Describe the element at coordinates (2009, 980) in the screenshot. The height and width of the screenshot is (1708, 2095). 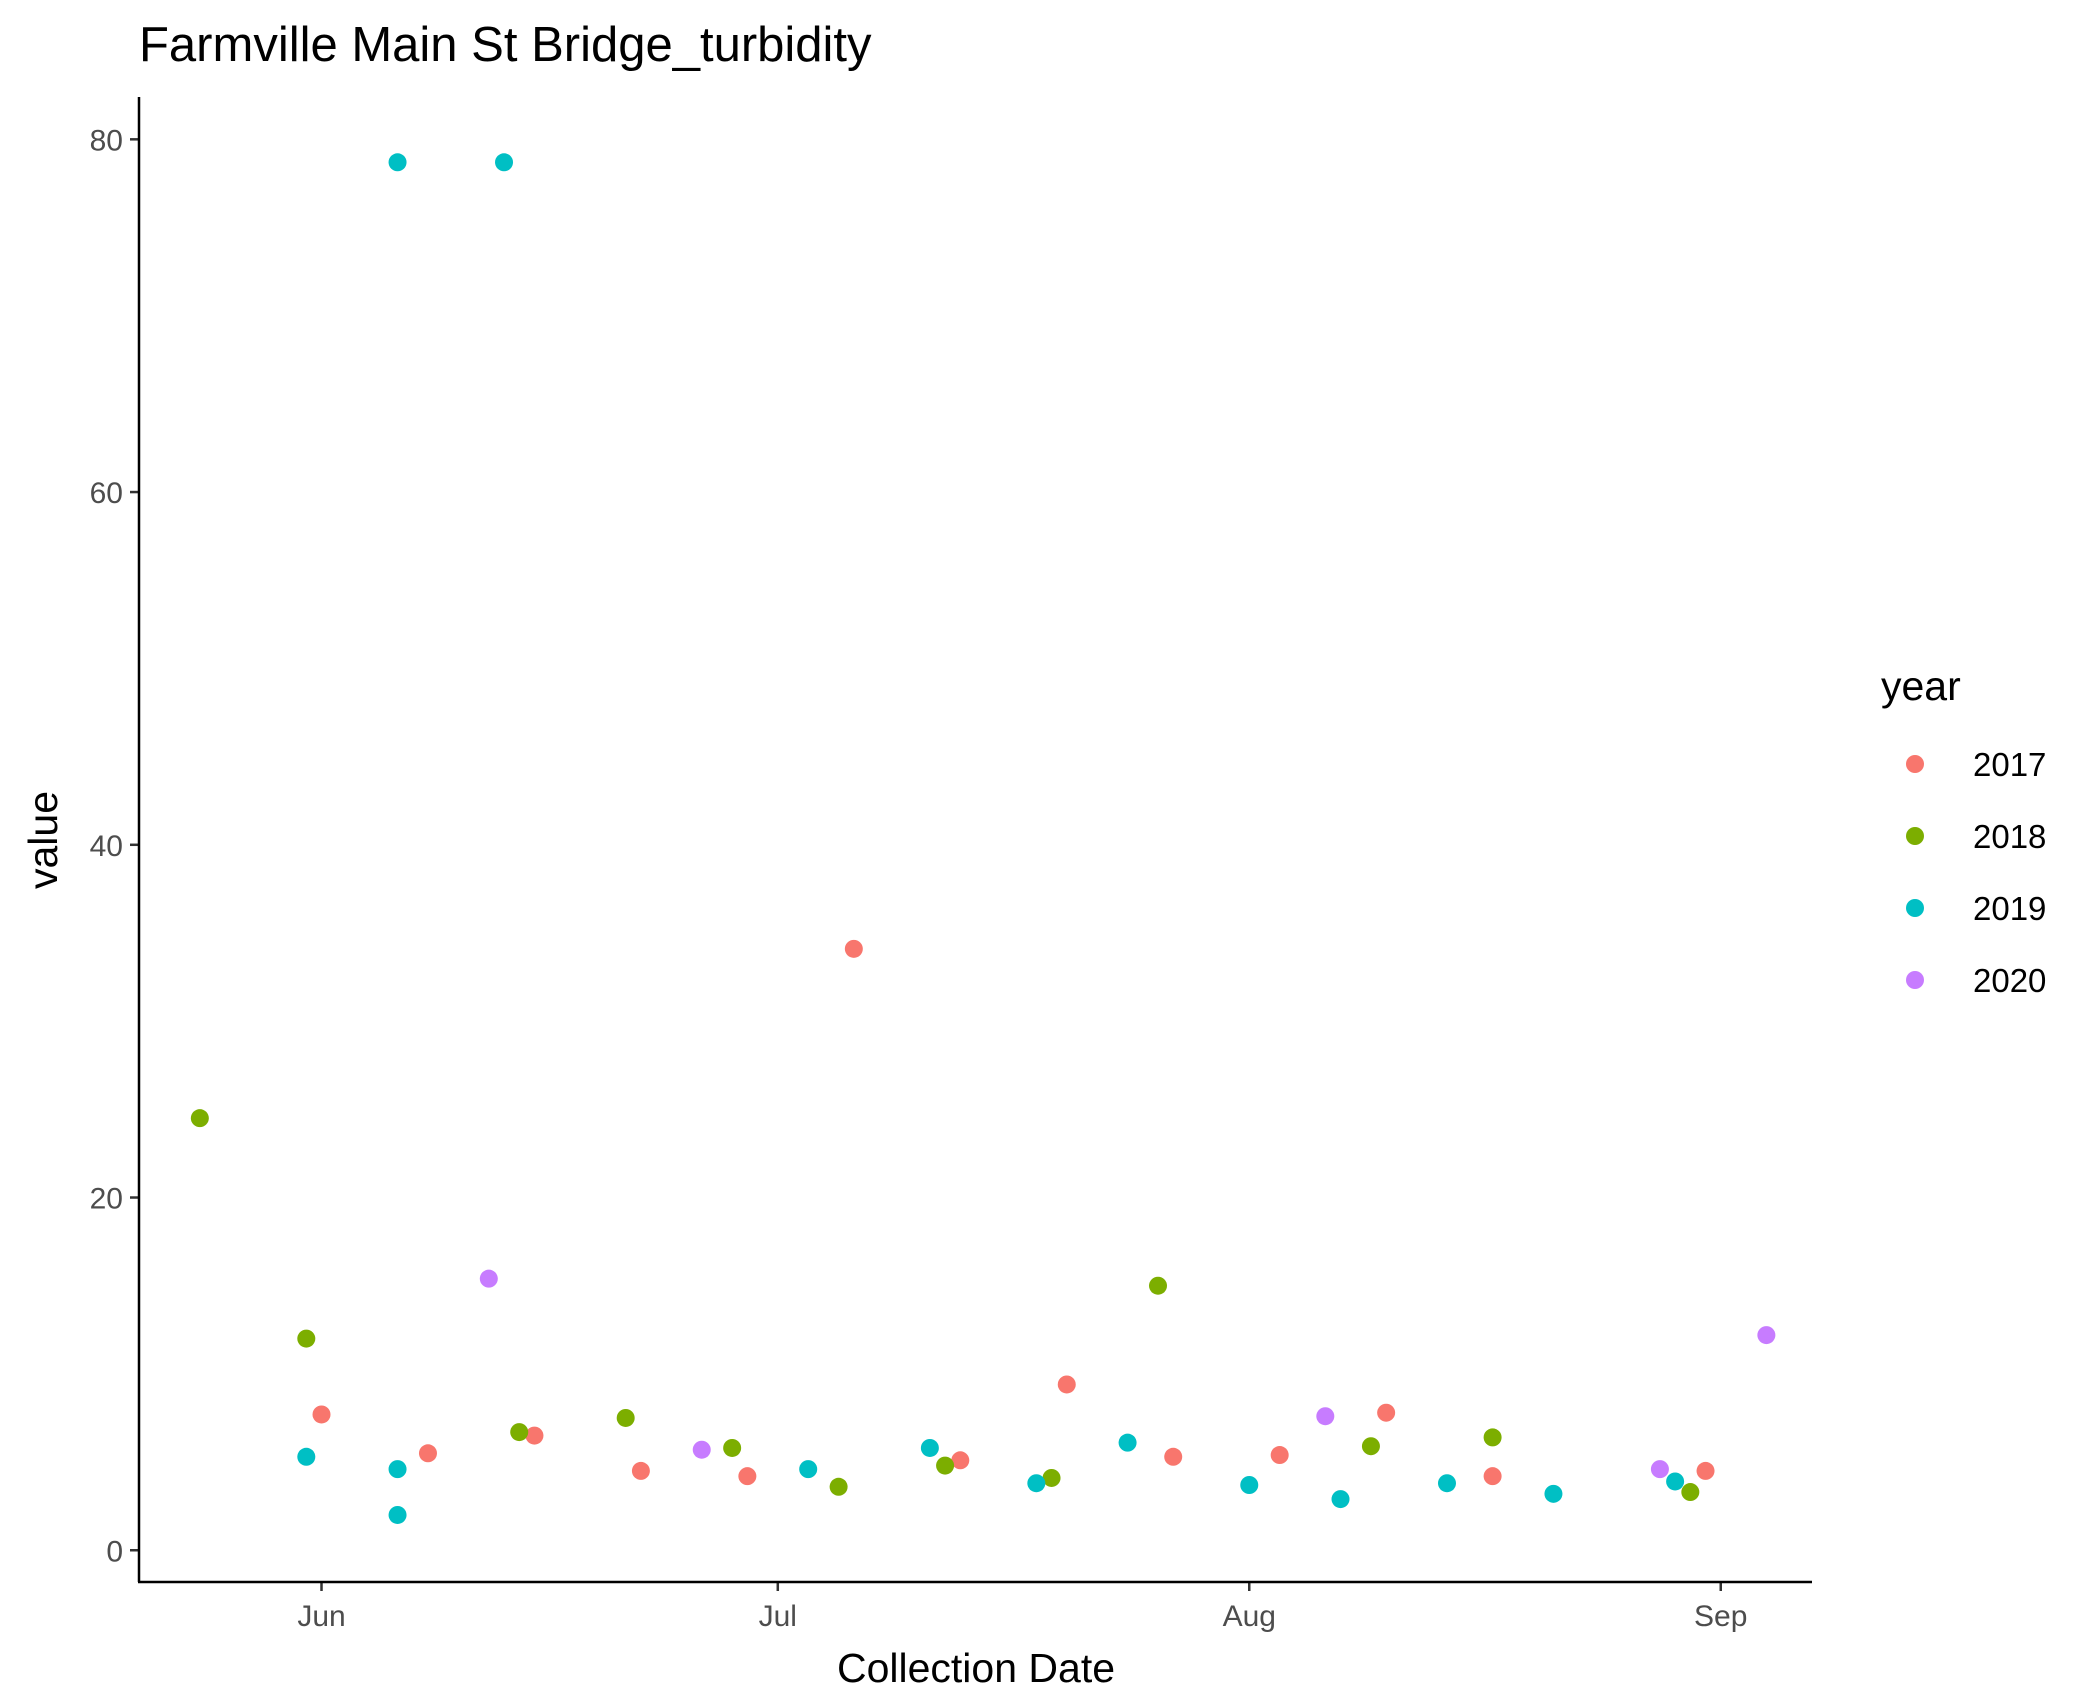
I see `legend-label-2020: 2020` at that location.